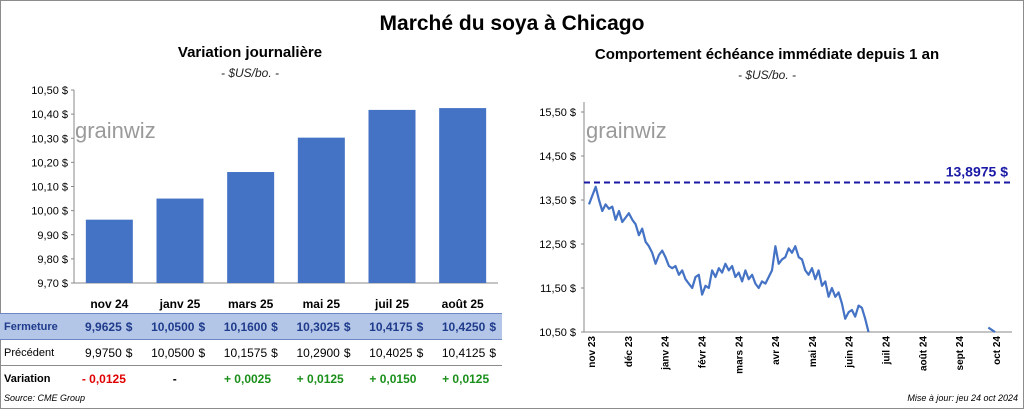  Describe the element at coordinates (45, 398) in the screenshot. I see `source-note: Source: CME Group` at that location.